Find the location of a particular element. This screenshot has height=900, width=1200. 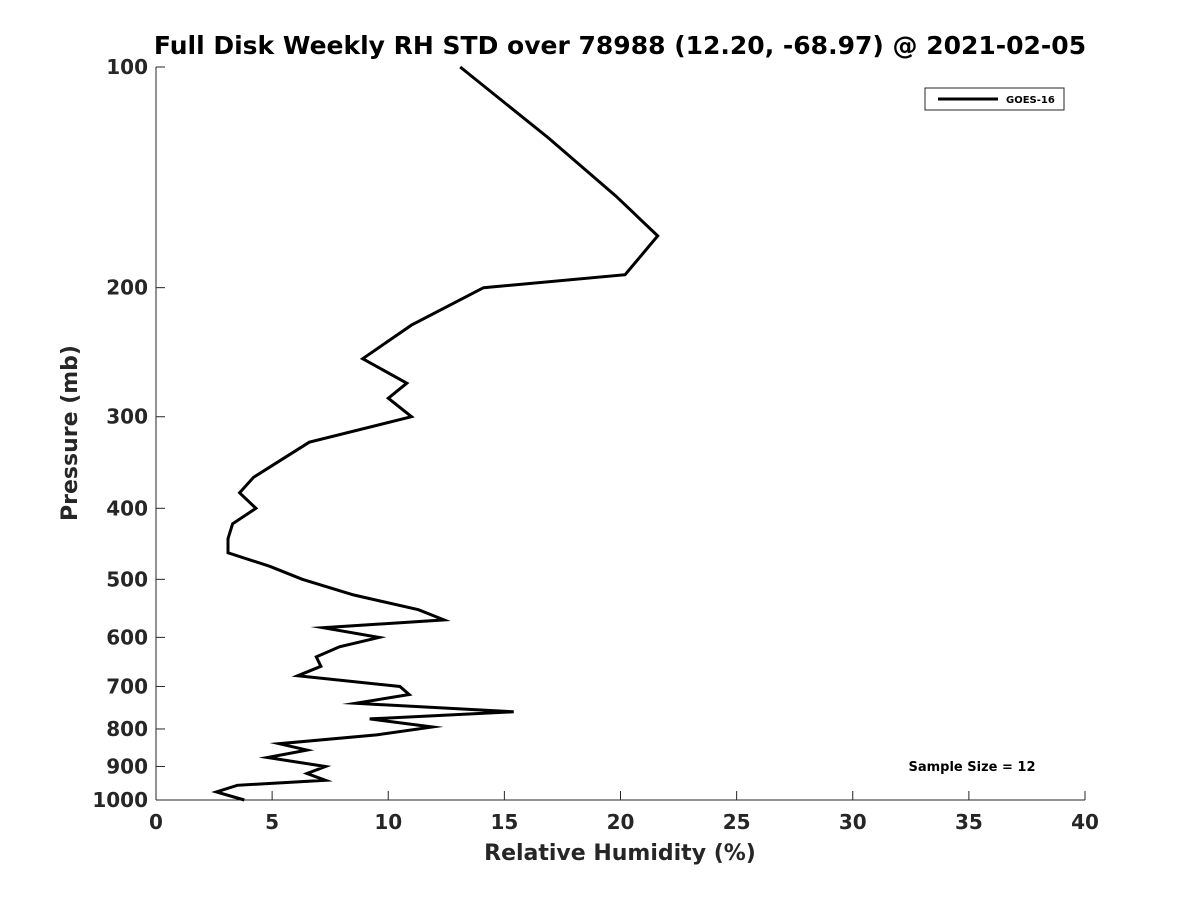

y-axis-label: Pressure (mb) is located at coordinates (70, 433).